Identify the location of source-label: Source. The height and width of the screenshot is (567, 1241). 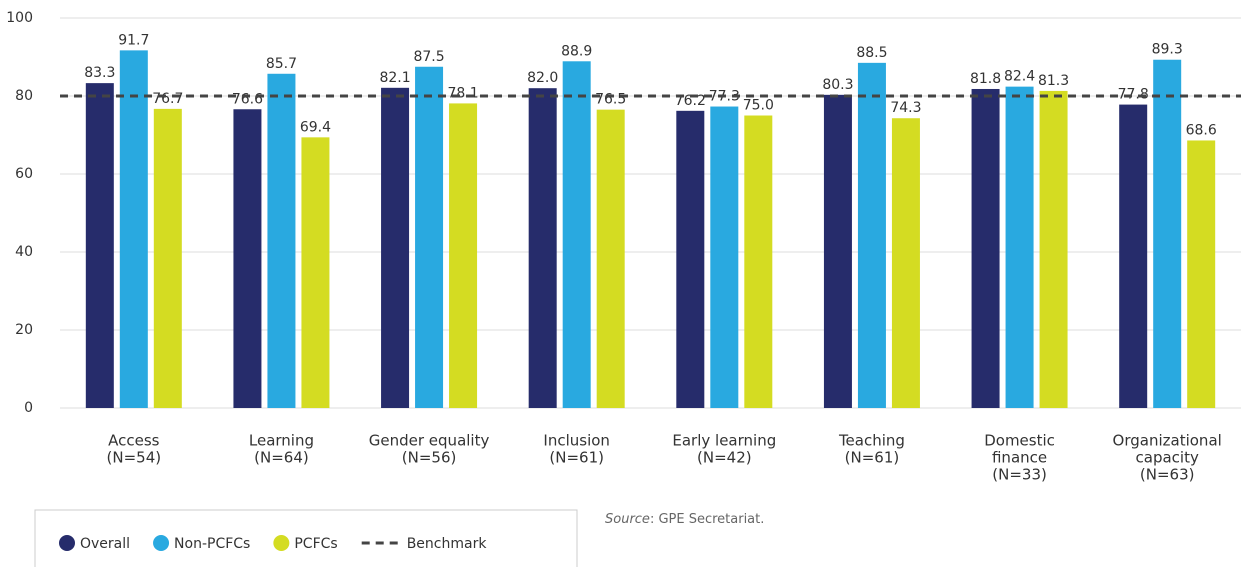
(627, 519).